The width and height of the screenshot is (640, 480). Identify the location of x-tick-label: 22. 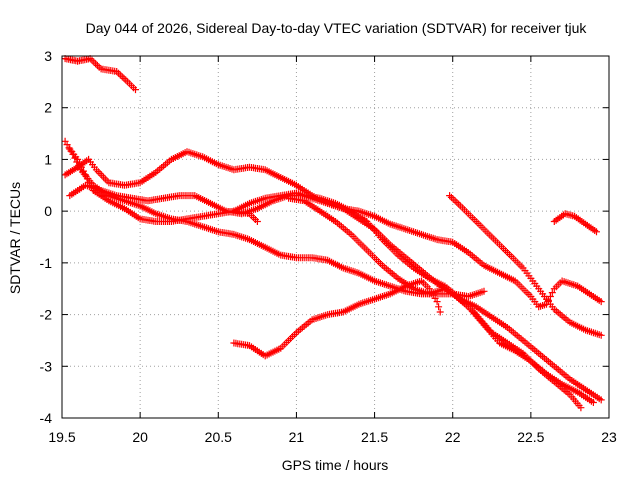
(453, 437).